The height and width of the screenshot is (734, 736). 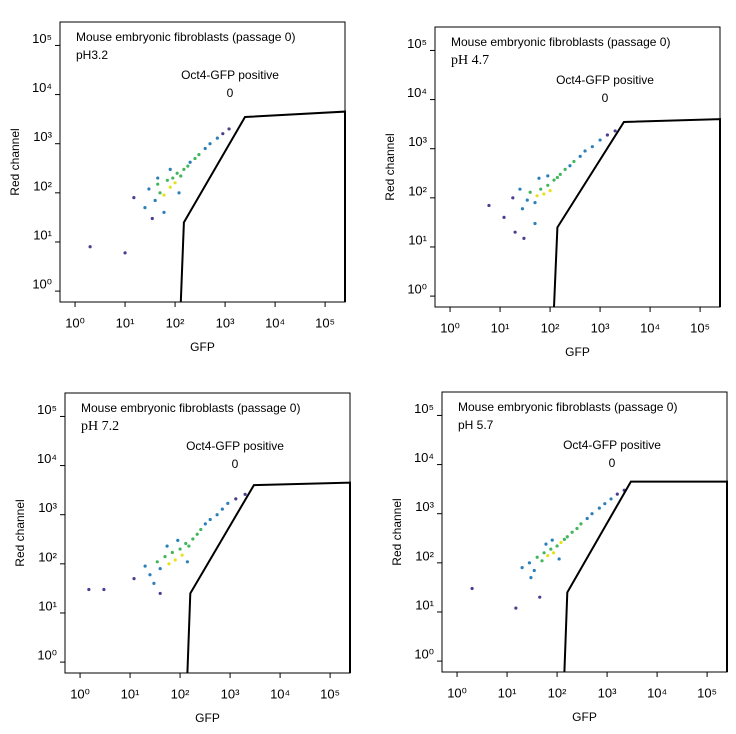 I want to click on chart-subtitle: pH 4.7, so click(x=470, y=60).